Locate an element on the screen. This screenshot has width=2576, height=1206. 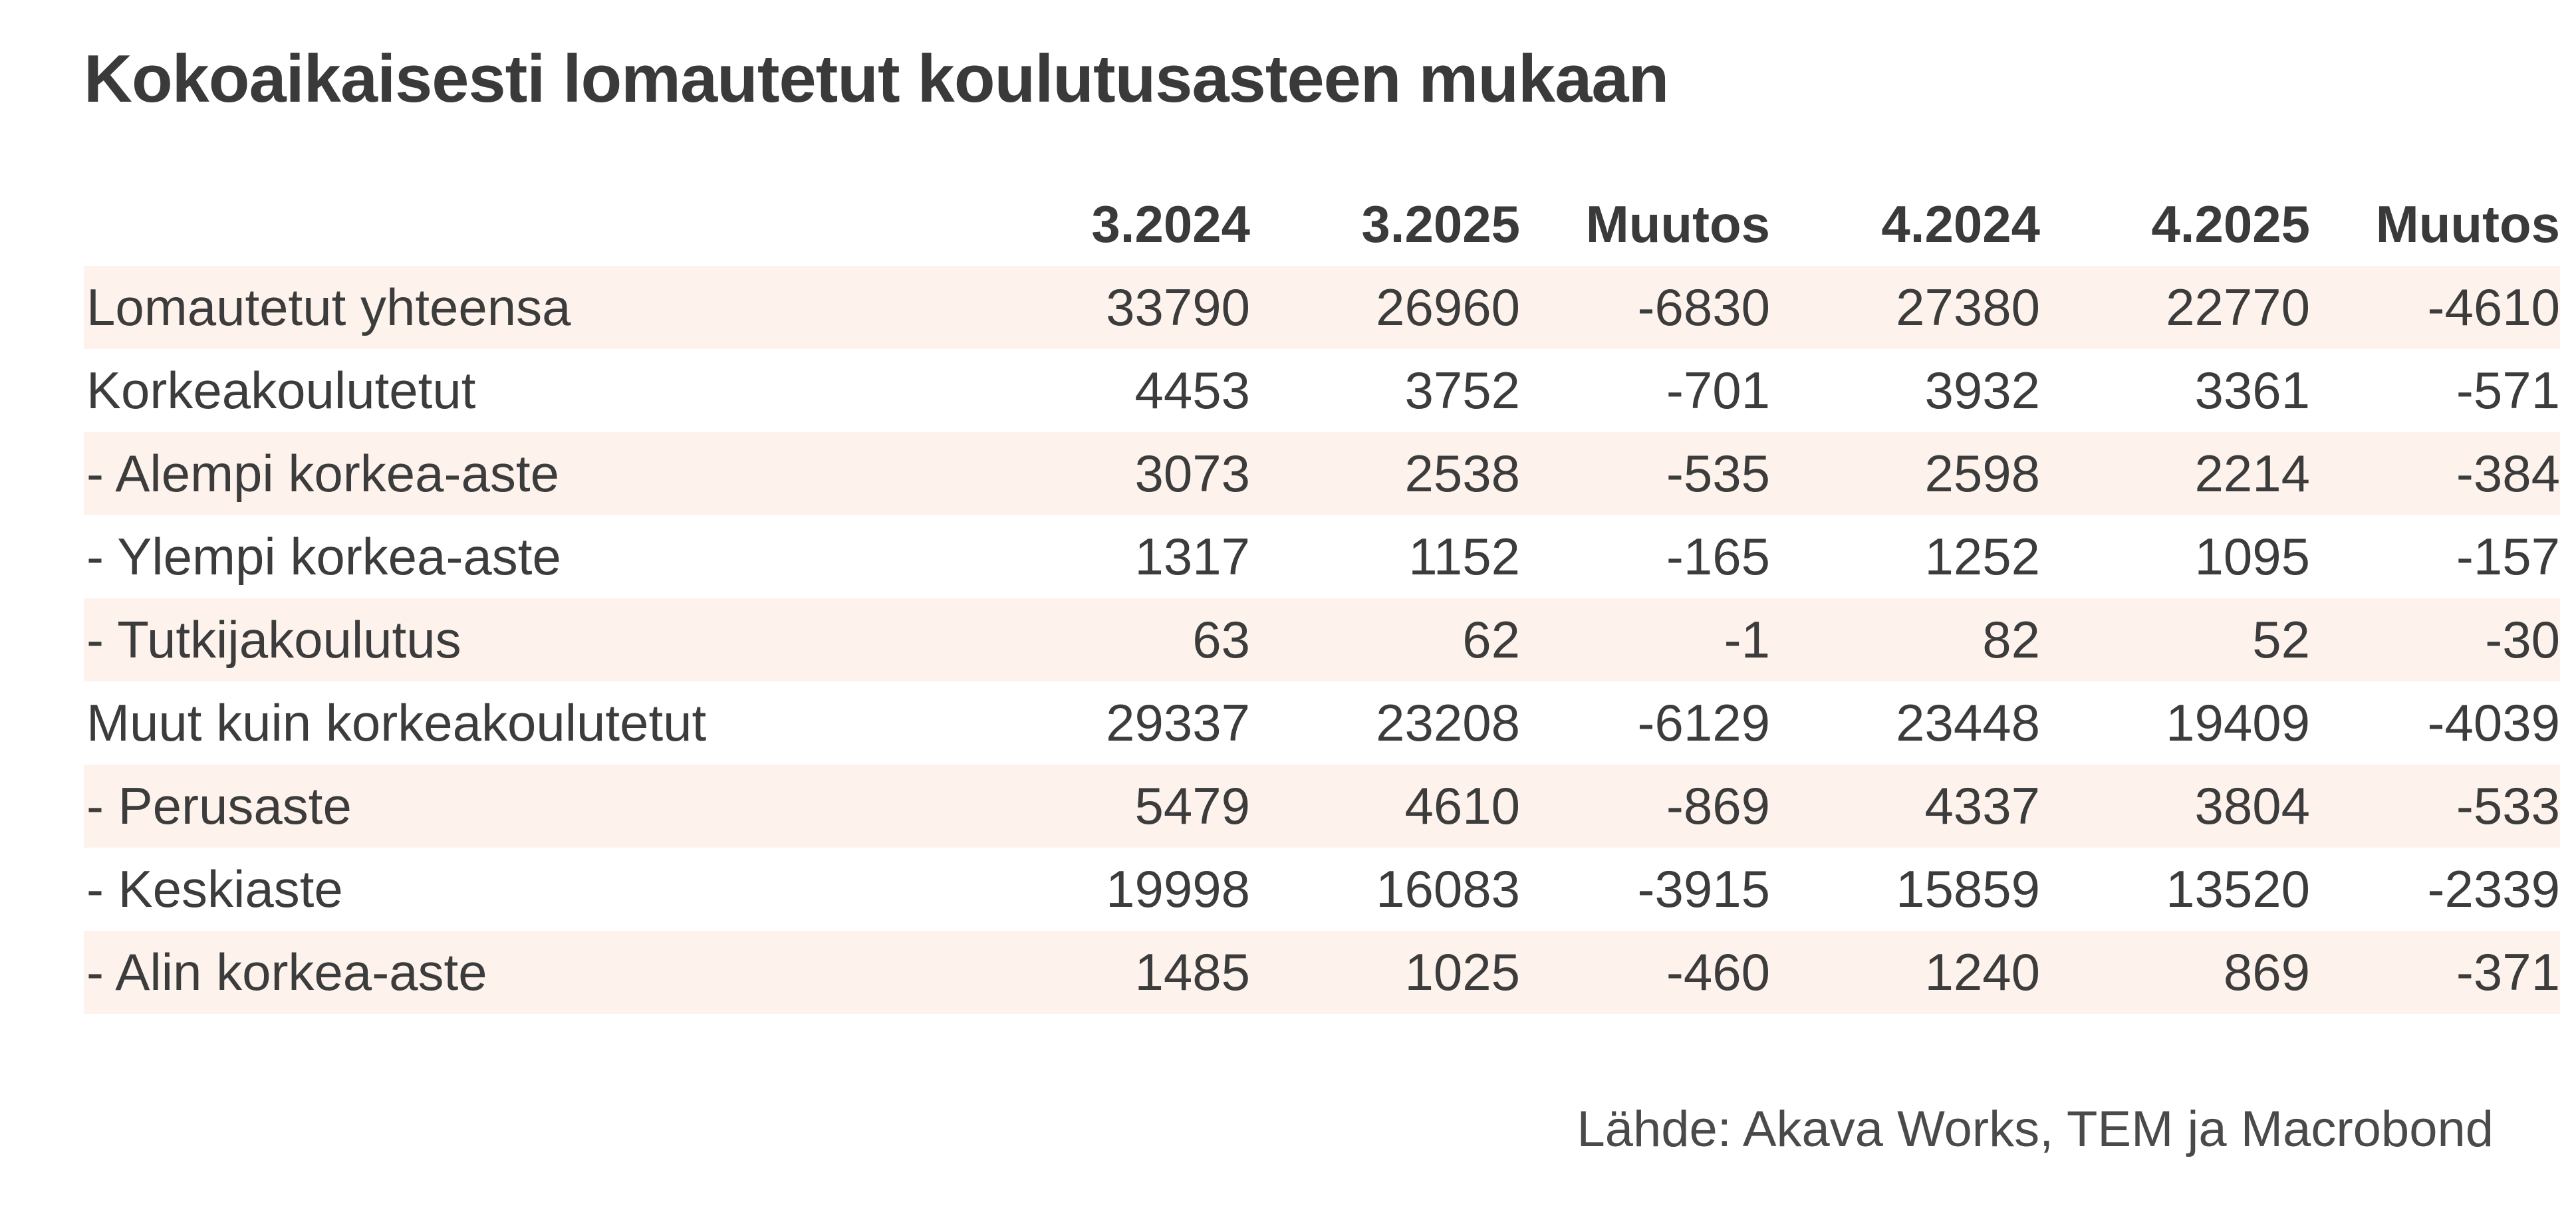
table-cell: -6129 is located at coordinates (1704, 722).